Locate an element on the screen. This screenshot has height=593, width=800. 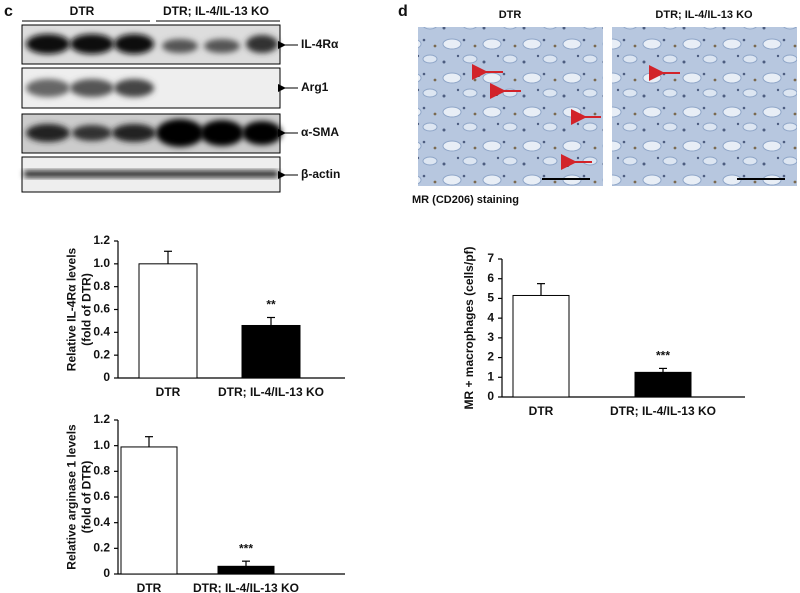
y-tick-label: 5 is located at coordinates (490, 298).